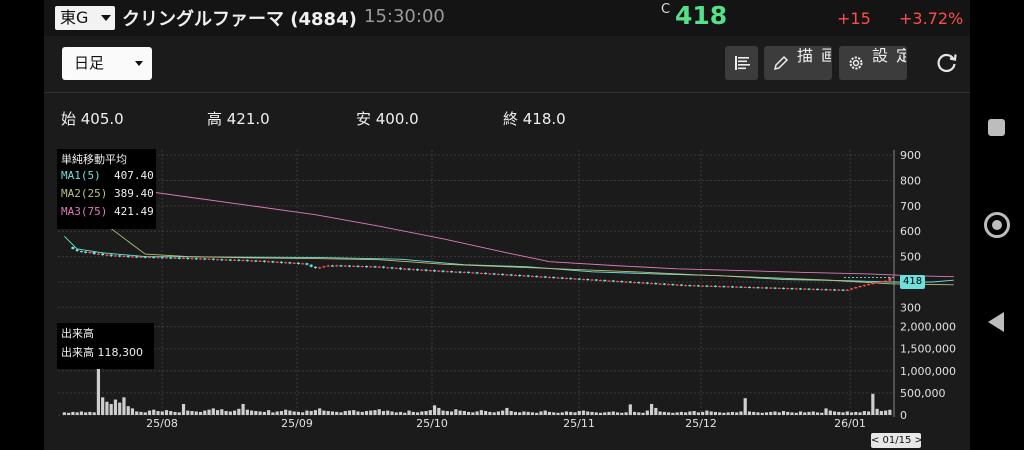  What do you see at coordinates (107, 211) in the screenshot?
I see `ma3-row: MA3(75) 421.49` at bounding box center [107, 211].